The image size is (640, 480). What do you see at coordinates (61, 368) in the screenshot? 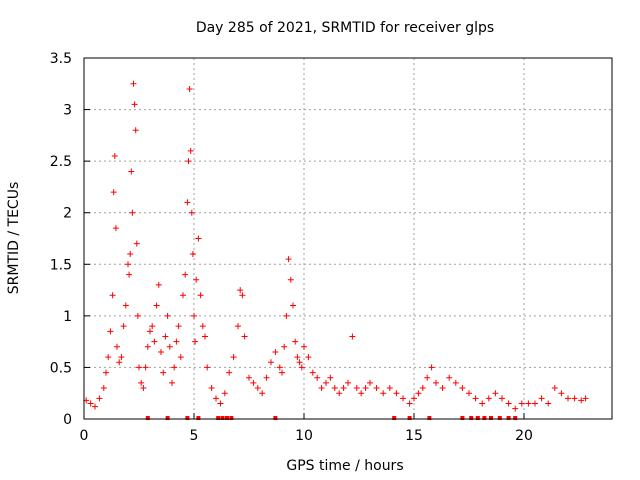
I see `y-tick-label: 0.5` at bounding box center [61, 368].